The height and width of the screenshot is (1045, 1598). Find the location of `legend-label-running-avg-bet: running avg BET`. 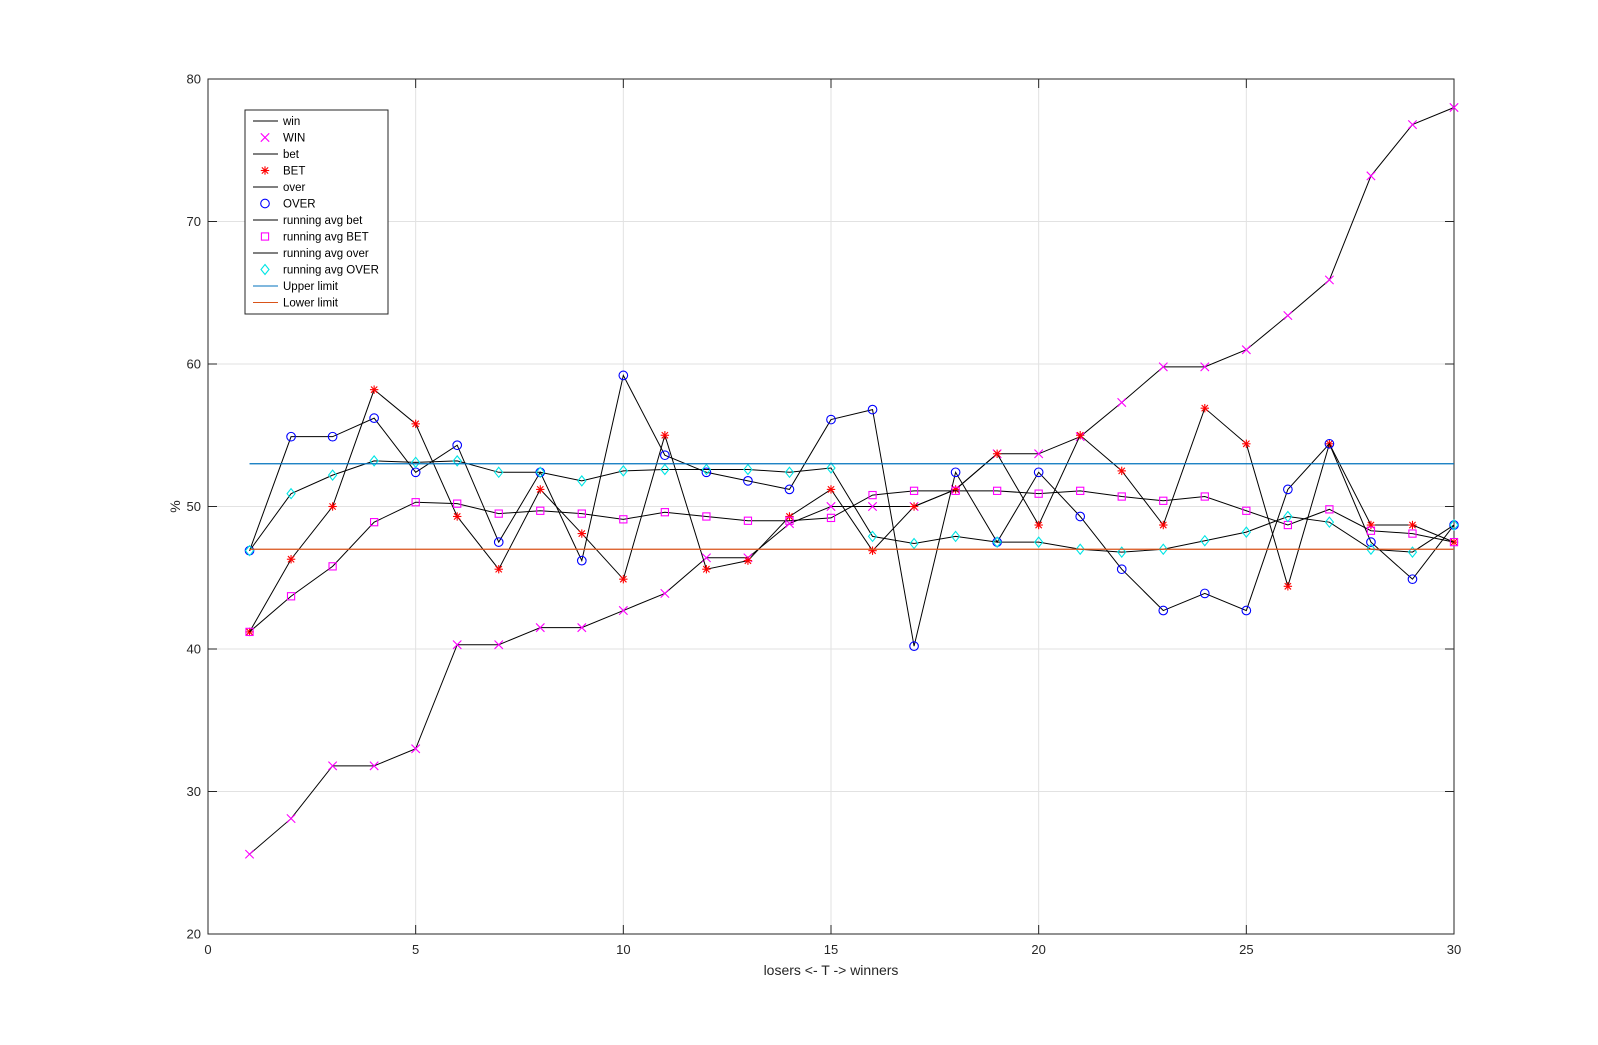

legend-label-running-avg-bet: running avg BET is located at coordinates (326, 238).